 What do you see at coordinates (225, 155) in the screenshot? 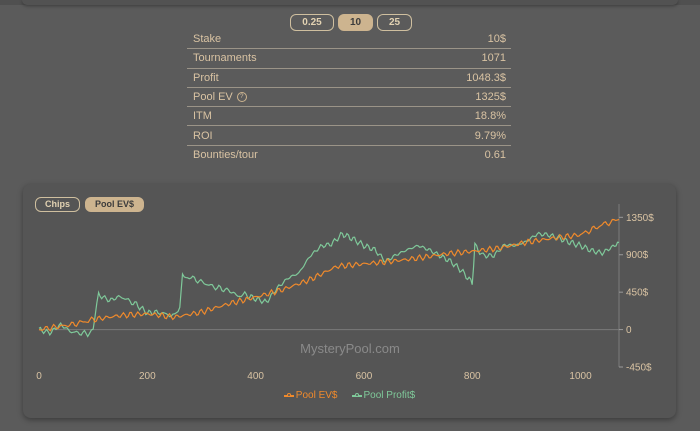
I see `stat-label: Bounties/tour` at bounding box center [225, 155].